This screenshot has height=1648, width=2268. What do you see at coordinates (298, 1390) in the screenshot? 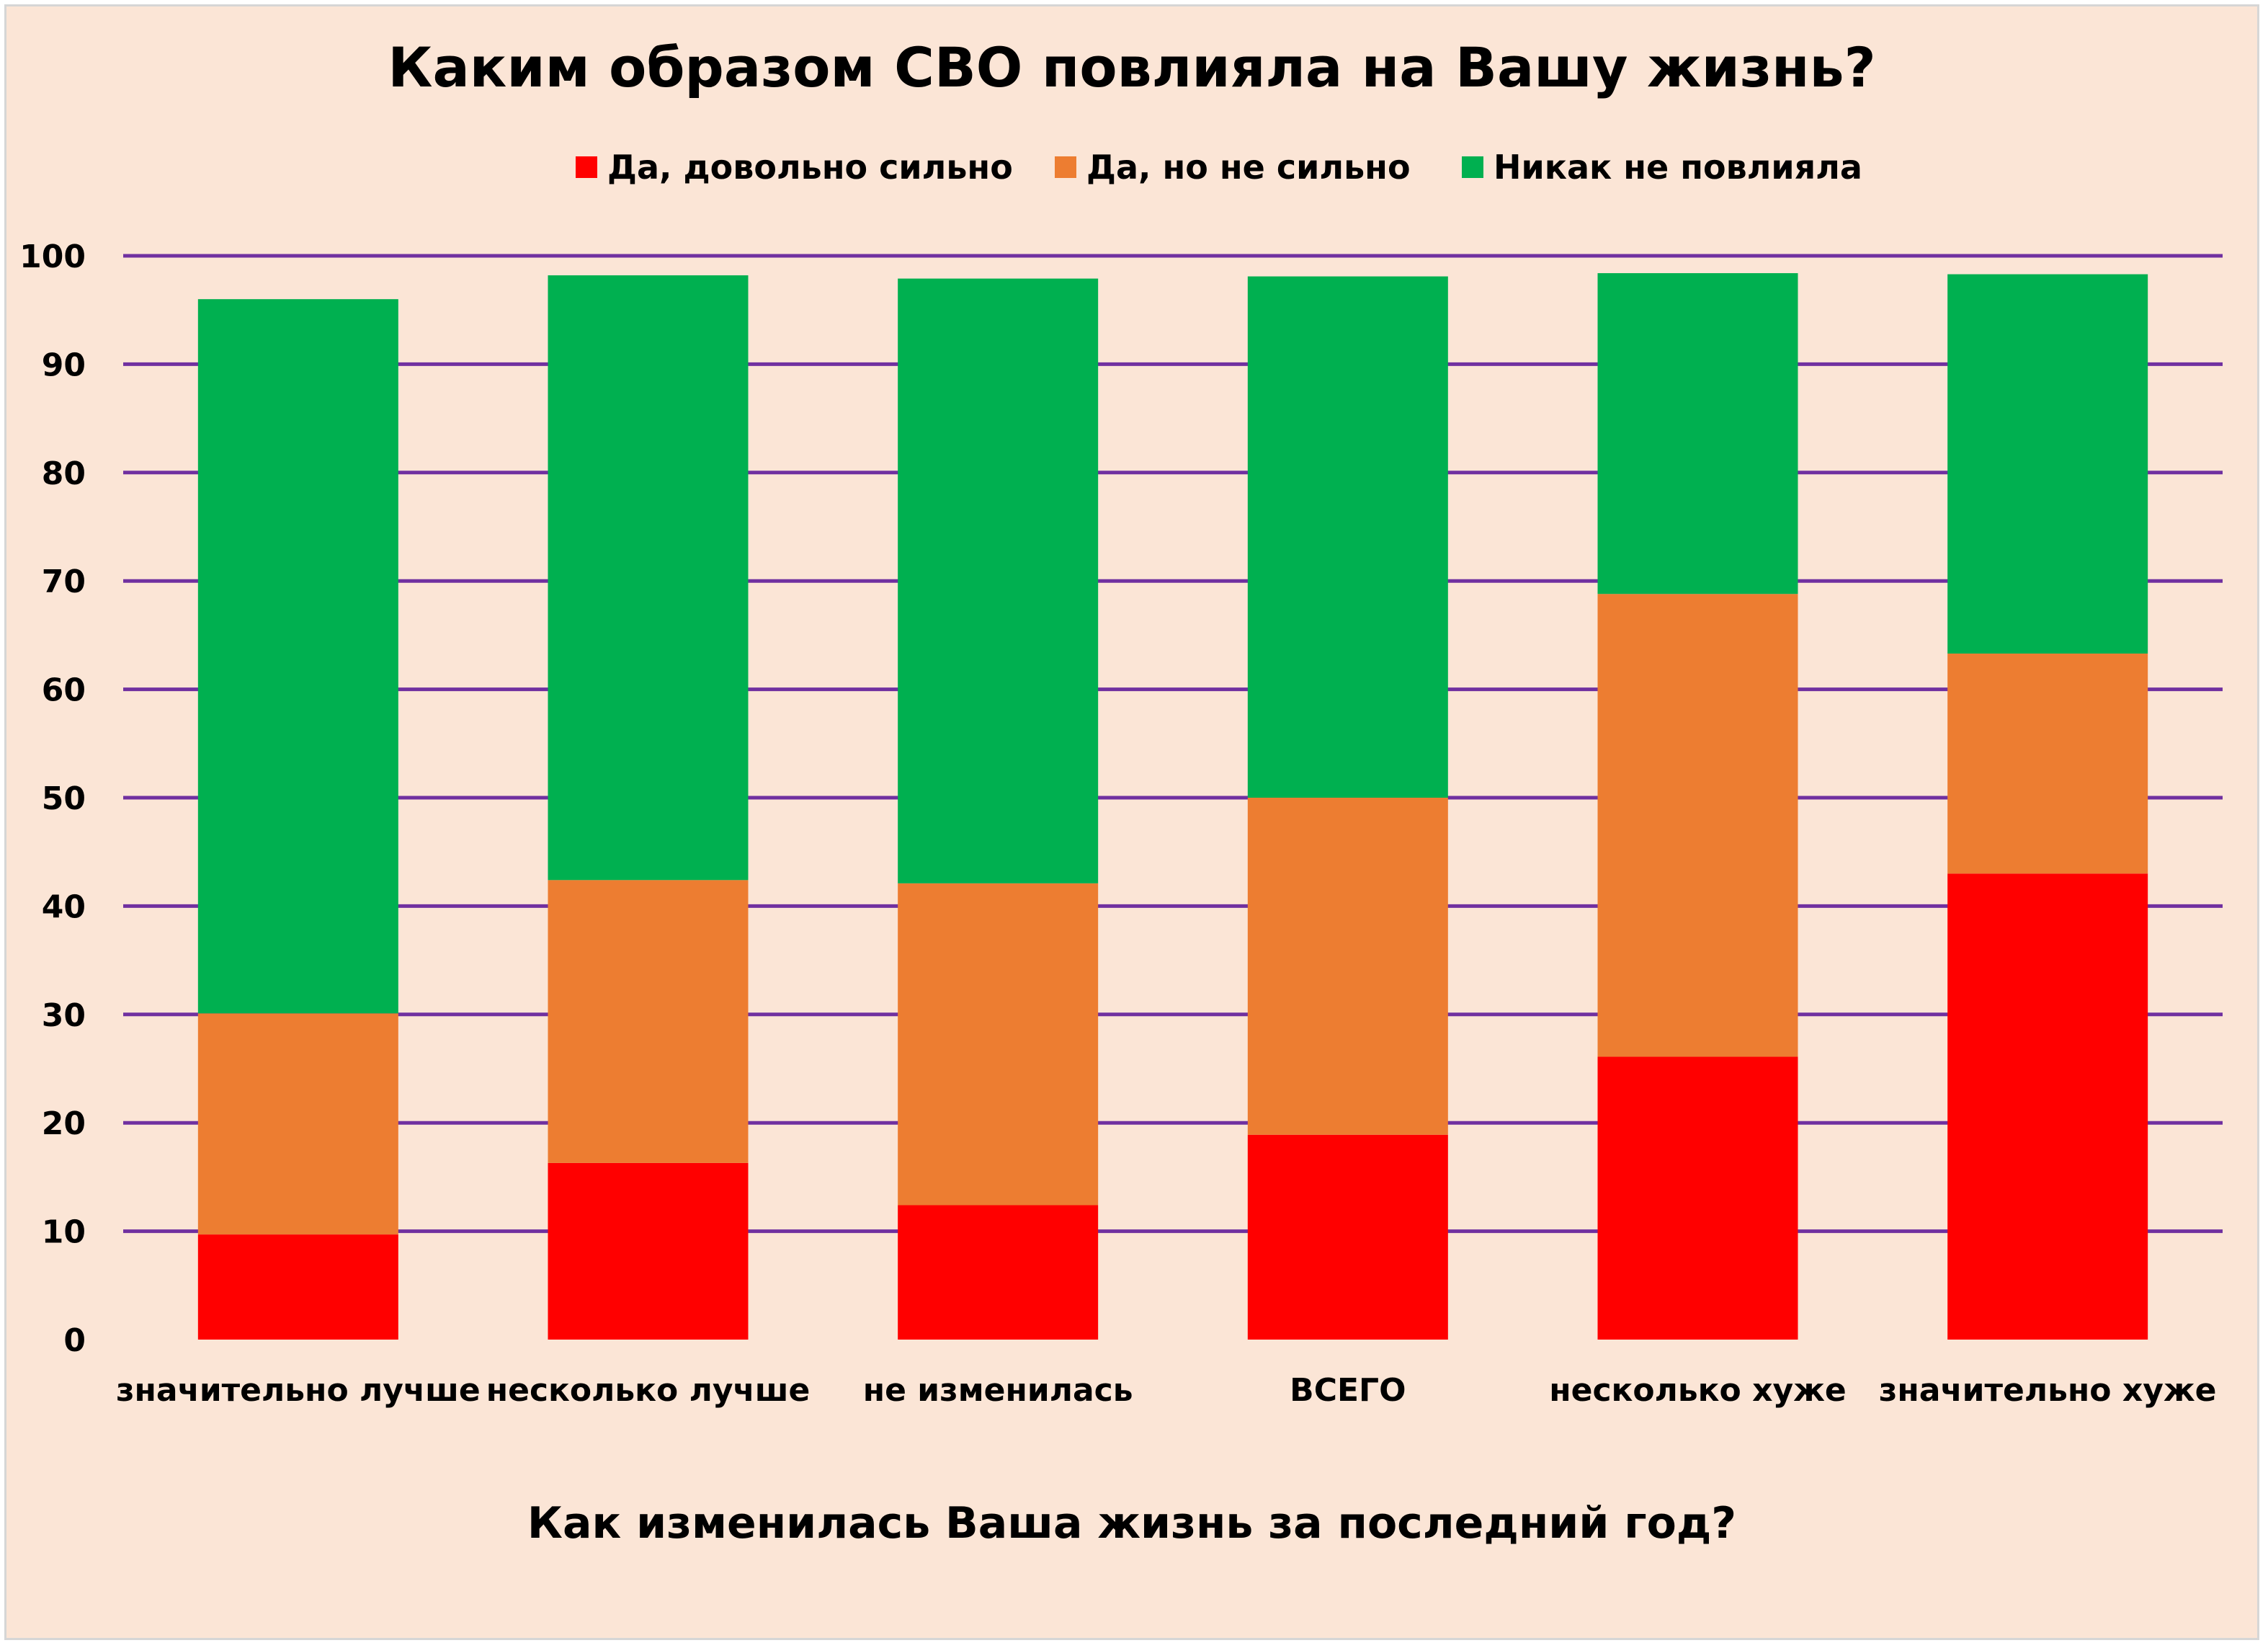
I see `x-tick-label: значительно лучше` at bounding box center [298, 1390].